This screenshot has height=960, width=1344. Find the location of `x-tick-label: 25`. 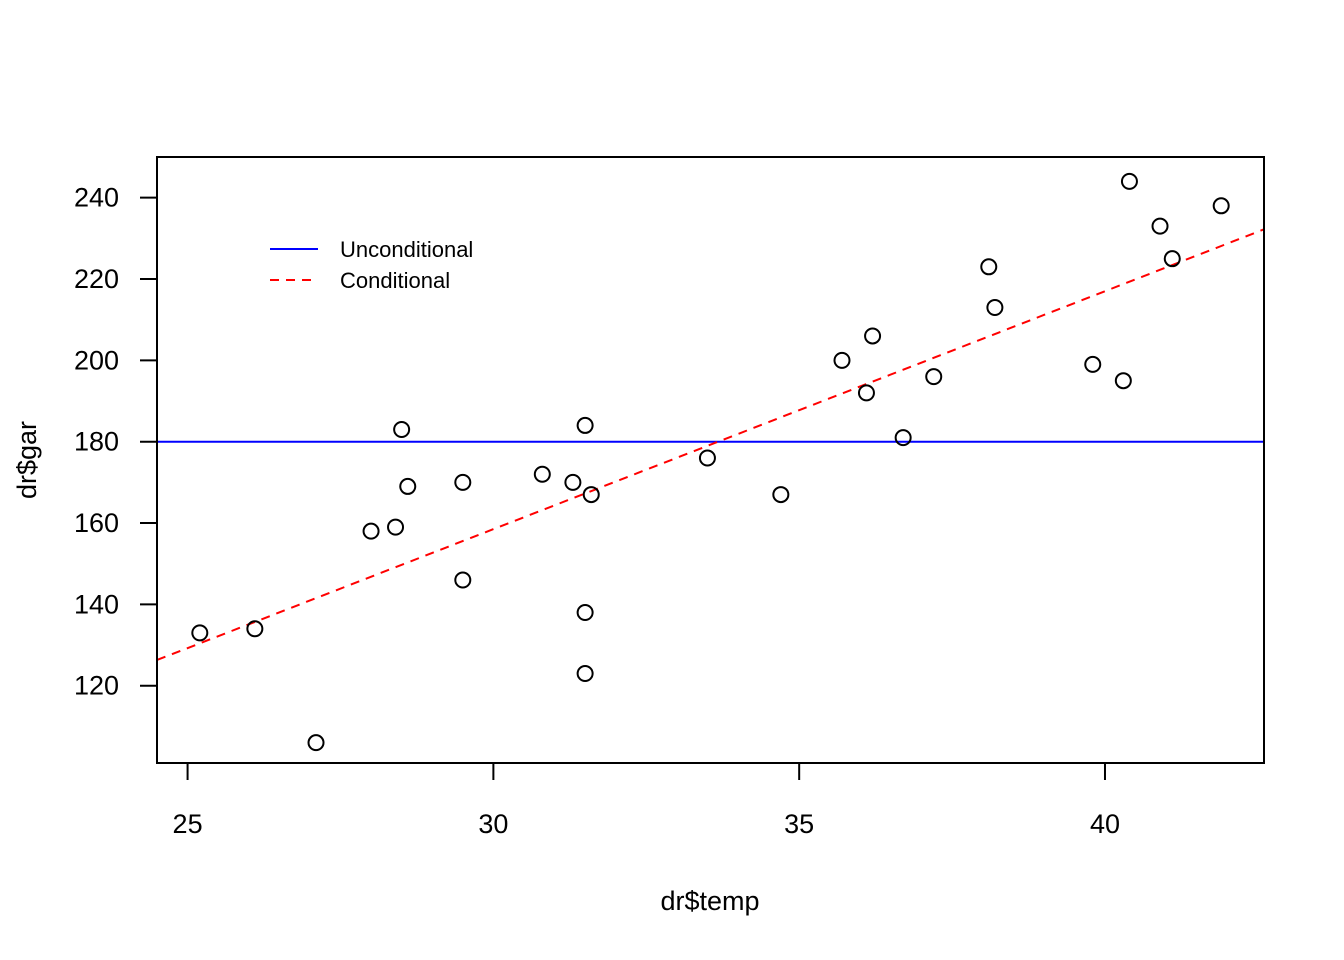

x-tick-label: 25 is located at coordinates (188, 824).